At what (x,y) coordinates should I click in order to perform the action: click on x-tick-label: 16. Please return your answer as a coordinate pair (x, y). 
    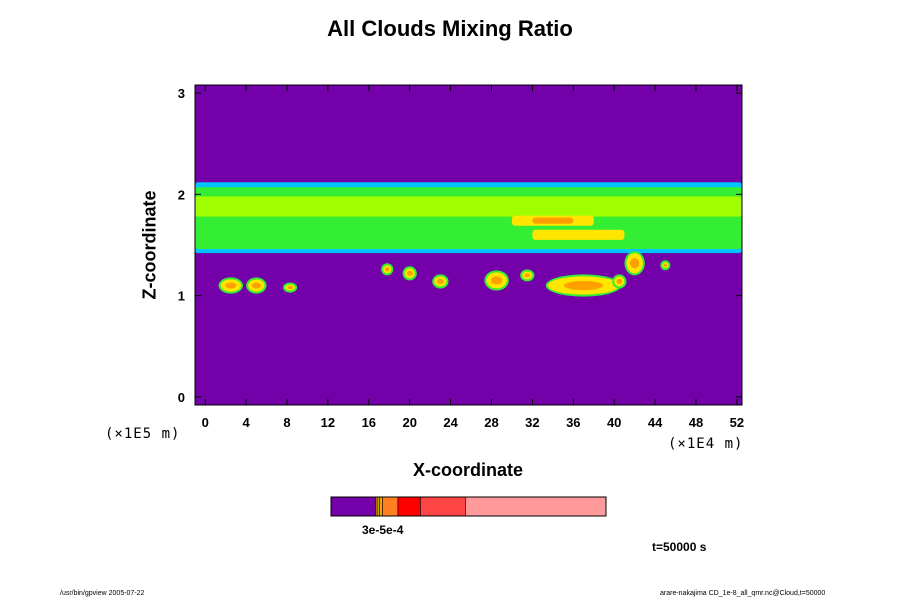
    Looking at the image, I should click on (369, 422).